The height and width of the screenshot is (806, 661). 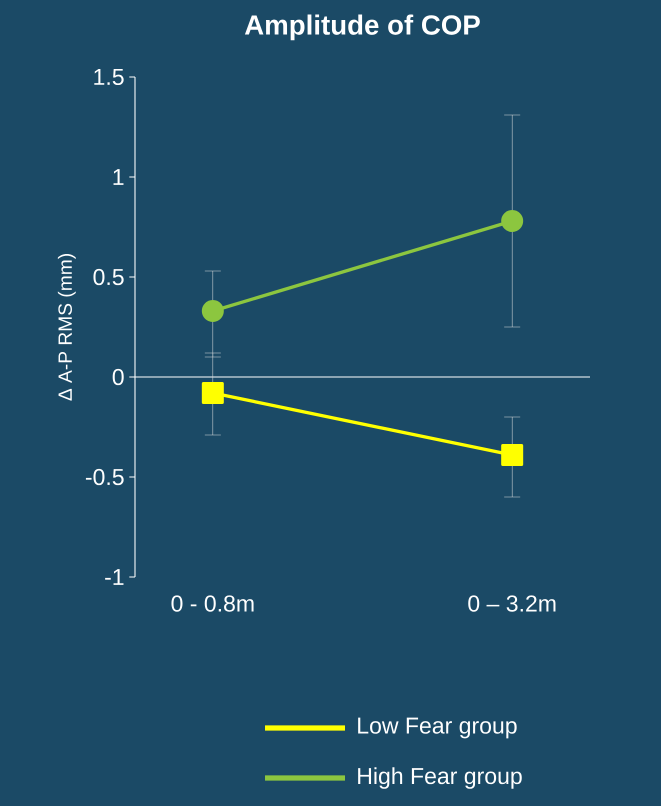 What do you see at coordinates (362, 27) in the screenshot?
I see `chart-title: Amplitude of COP` at bounding box center [362, 27].